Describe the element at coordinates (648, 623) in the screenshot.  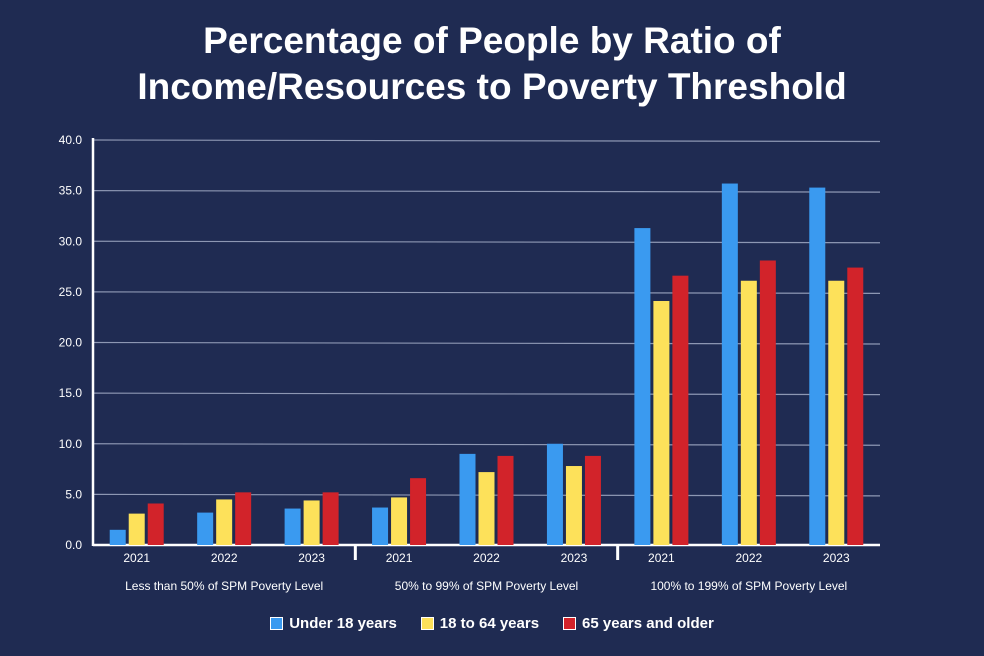
I see `legend-label-65-plus: 65 years and older` at that location.